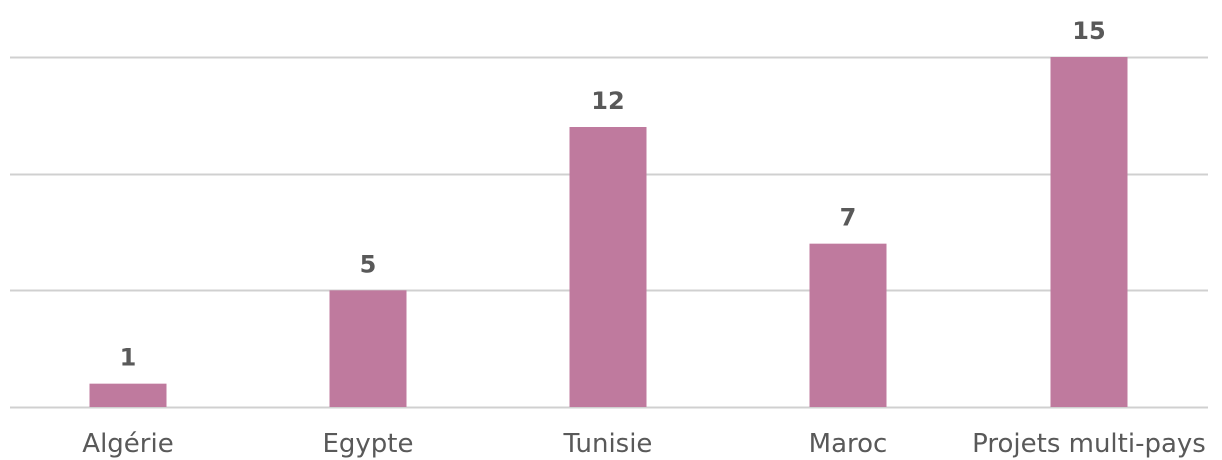  Describe the element at coordinates (848, 218) in the screenshot. I see `data-label-3: 7` at that location.